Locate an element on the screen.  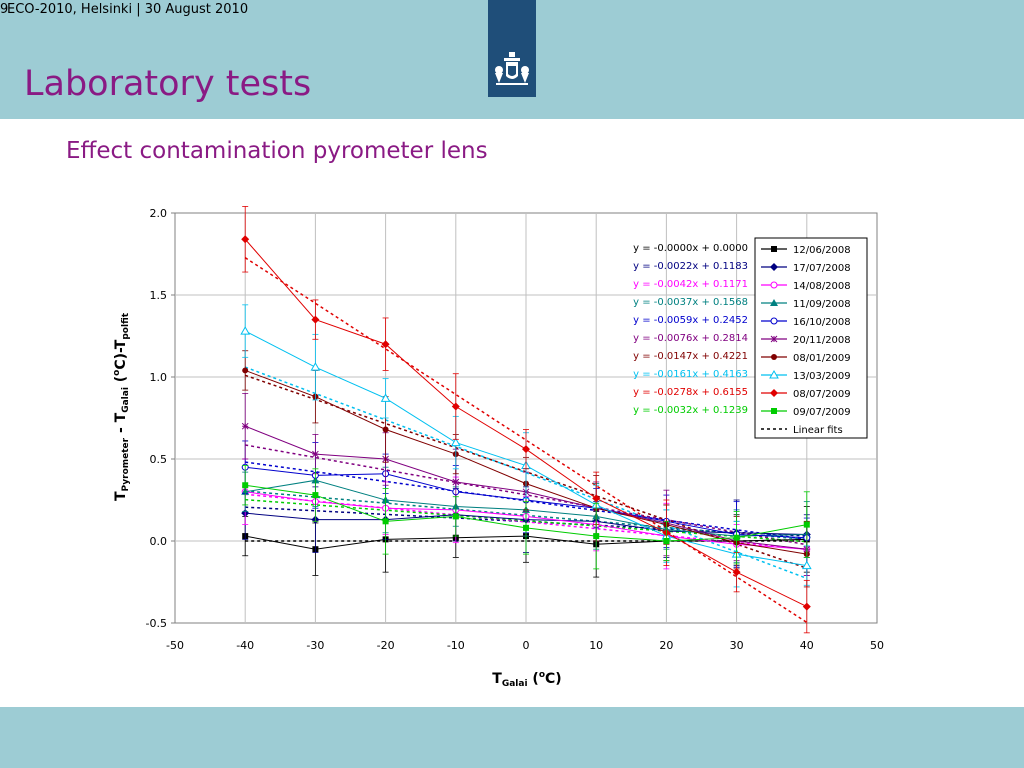
x-ticks: -50 -40 -30 -20 -10 0 10 20 30 40 50 is located at coordinates (525, 645).